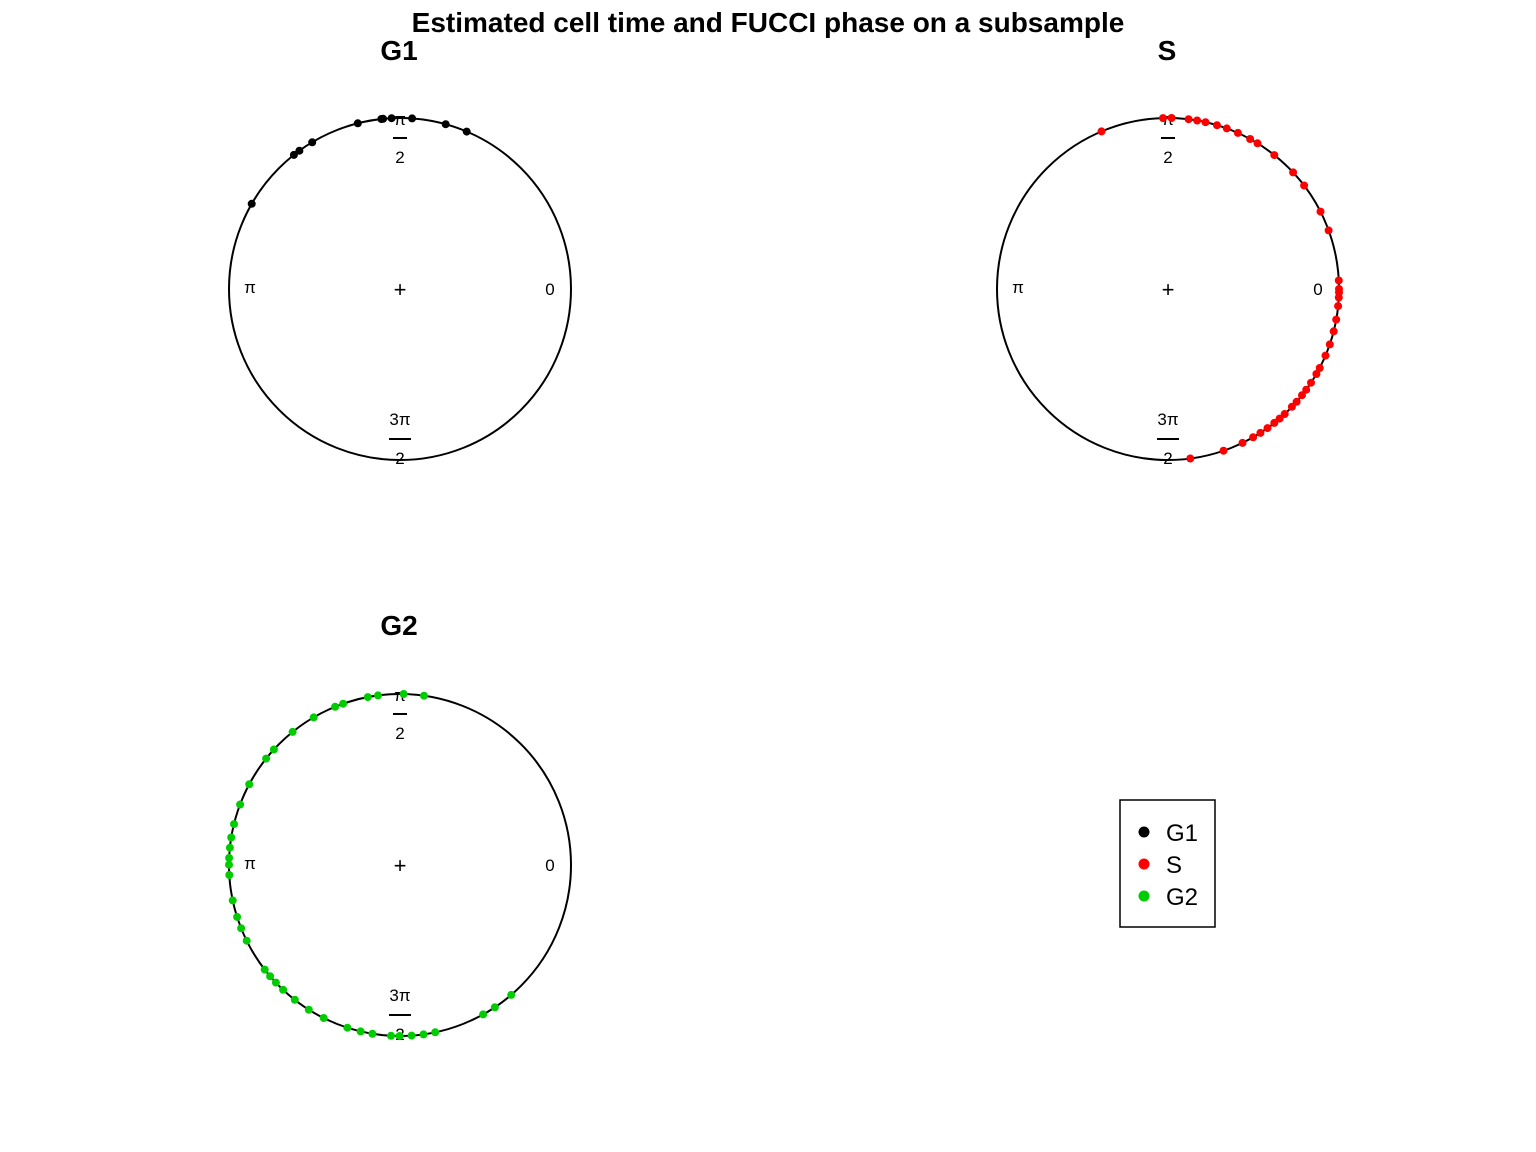 This screenshot has width=1536, height=1152. I want to click on points-g2, so click(370, 865).